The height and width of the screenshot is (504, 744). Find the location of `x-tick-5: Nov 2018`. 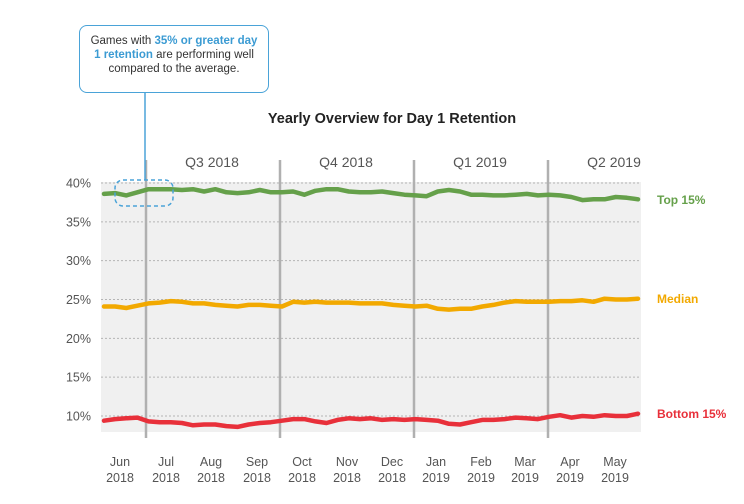

x-tick-5: Nov 2018 is located at coordinates (347, 470).